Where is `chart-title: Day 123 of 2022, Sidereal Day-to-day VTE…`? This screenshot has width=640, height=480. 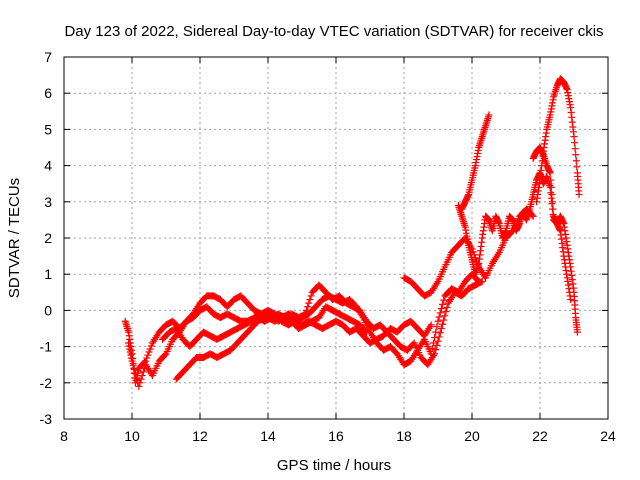
chart-title: Day 123 of 2022, Sidereal Day-to-day VTE… is located at coordinates (333, 31).